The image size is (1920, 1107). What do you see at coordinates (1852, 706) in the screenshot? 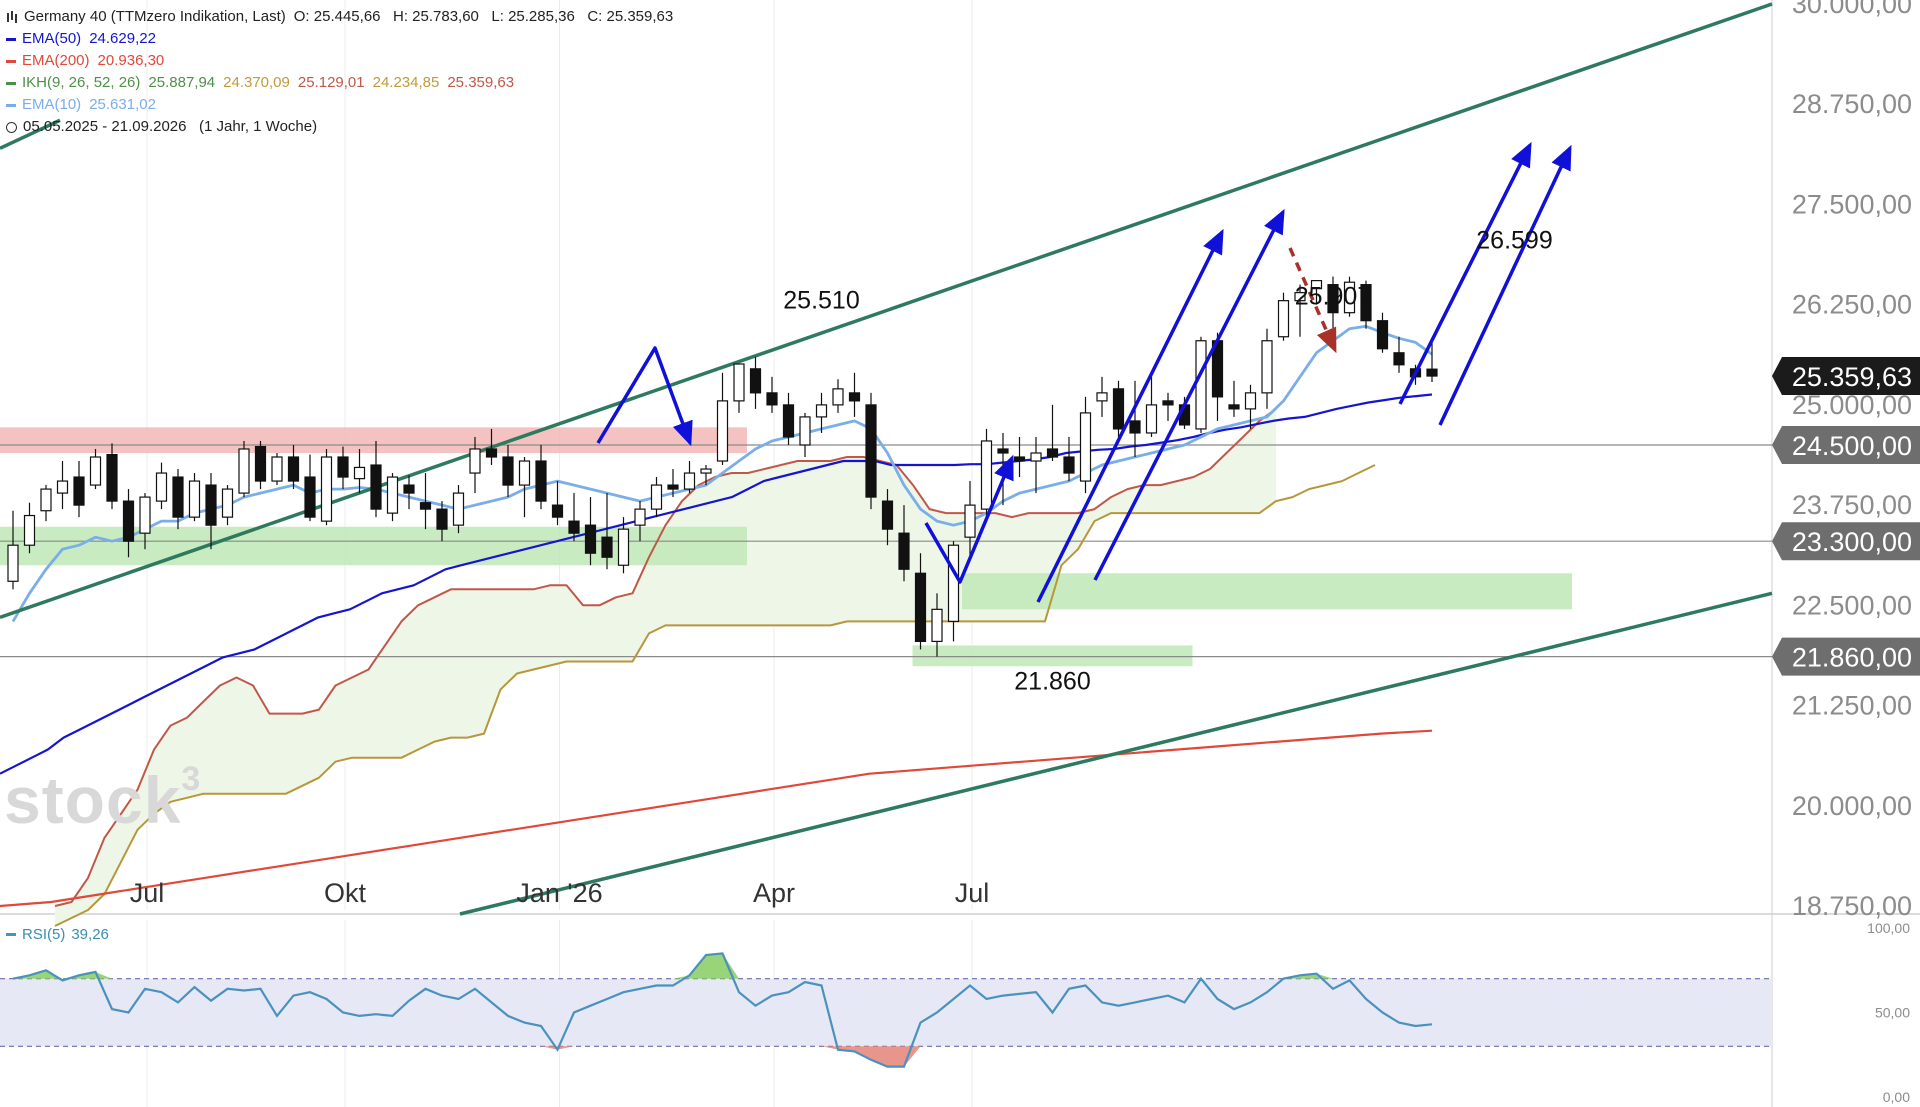
I see `y-tick-label: 21.250,00` at bounding box center [1852, 706].